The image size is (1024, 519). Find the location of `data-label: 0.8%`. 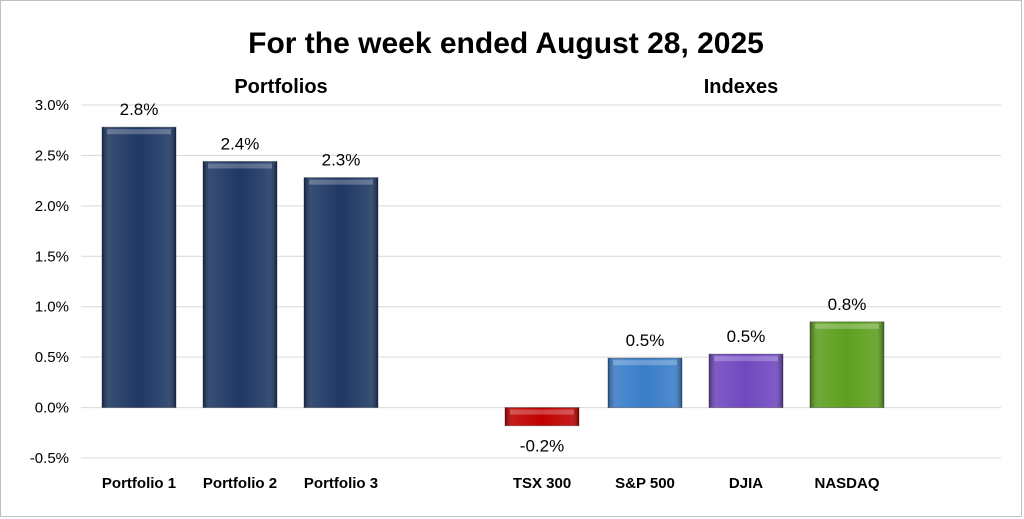

data-label: 0.8% is located at coordinates (847, 304).